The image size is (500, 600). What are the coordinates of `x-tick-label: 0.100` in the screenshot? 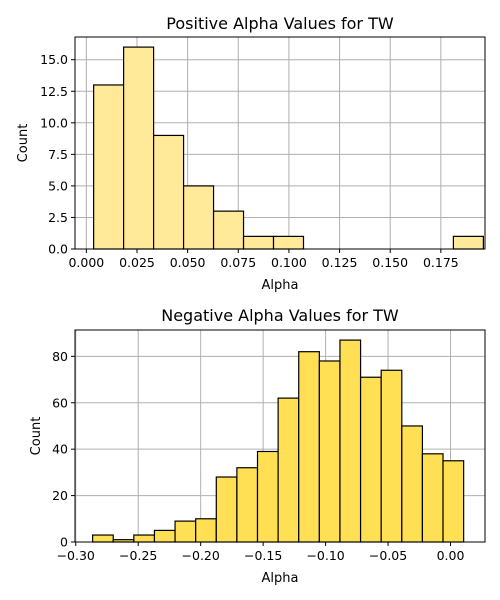 It's located at (289, 262).